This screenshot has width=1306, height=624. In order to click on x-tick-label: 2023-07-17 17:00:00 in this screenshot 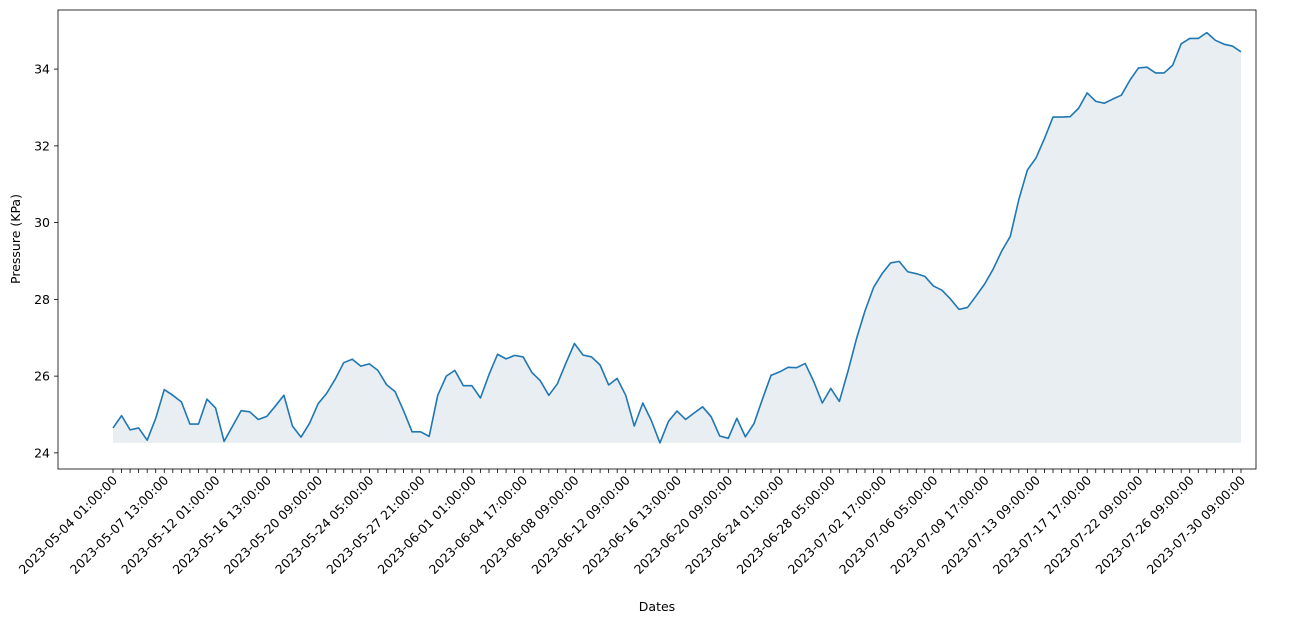, I will do `click(1042, 524)`.